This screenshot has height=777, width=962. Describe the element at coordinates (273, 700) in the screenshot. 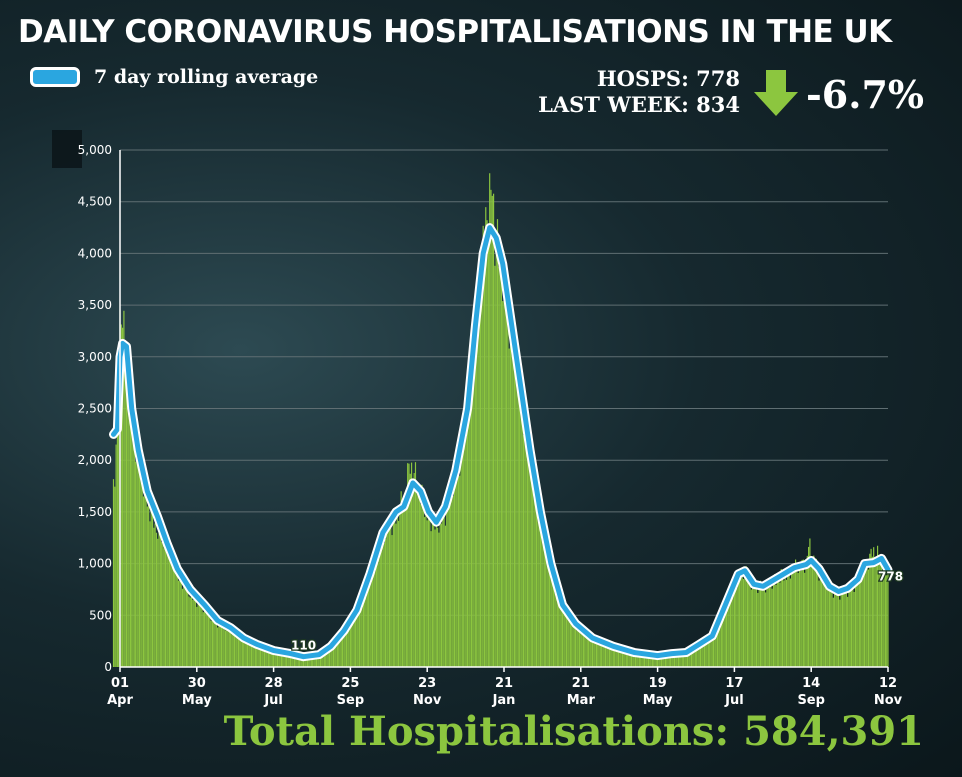

I see `x-tick-month: Jul` at that location.